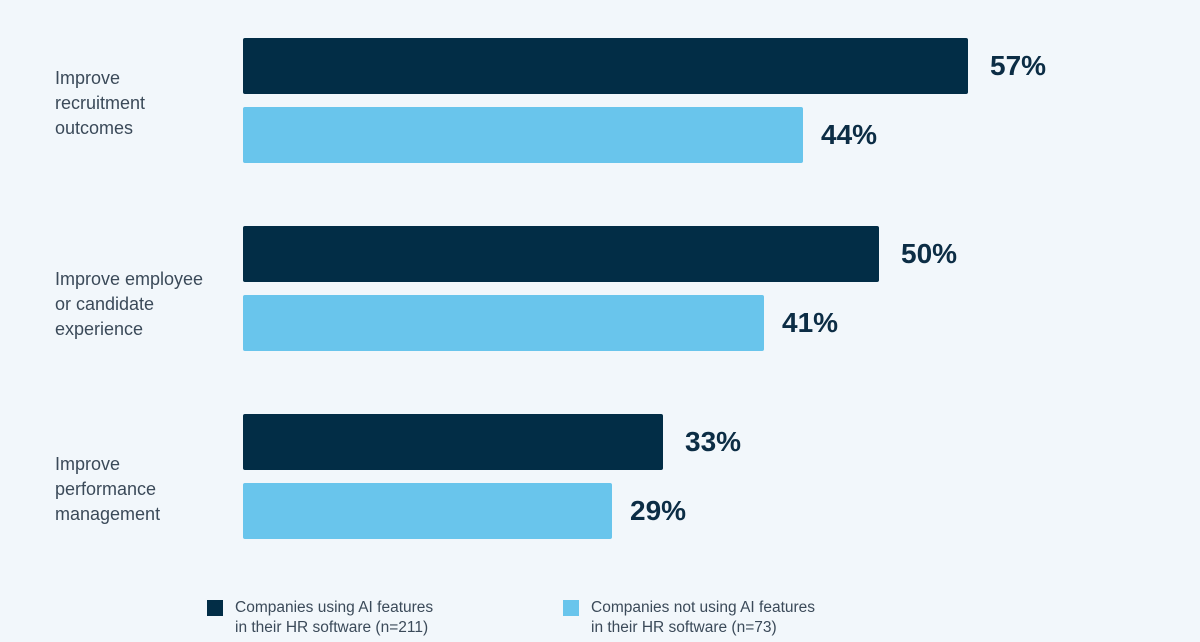 This screenshot has width=1200, height=642. Describe the element at coordinates (810, 322) in the screenshot. I see `data-label: 41%` at that location.